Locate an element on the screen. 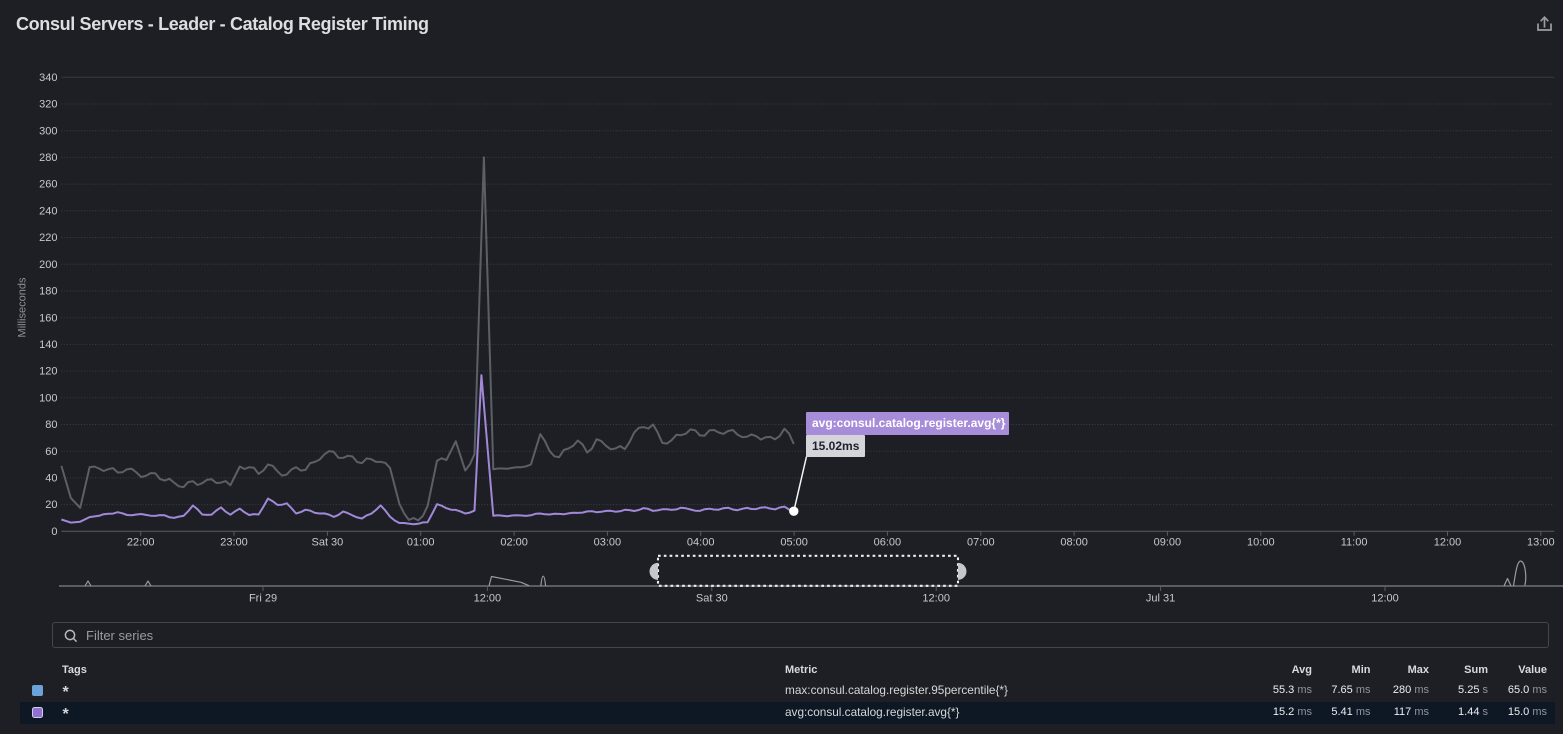  svg-text: 260 is located at coordinates (48, 185).